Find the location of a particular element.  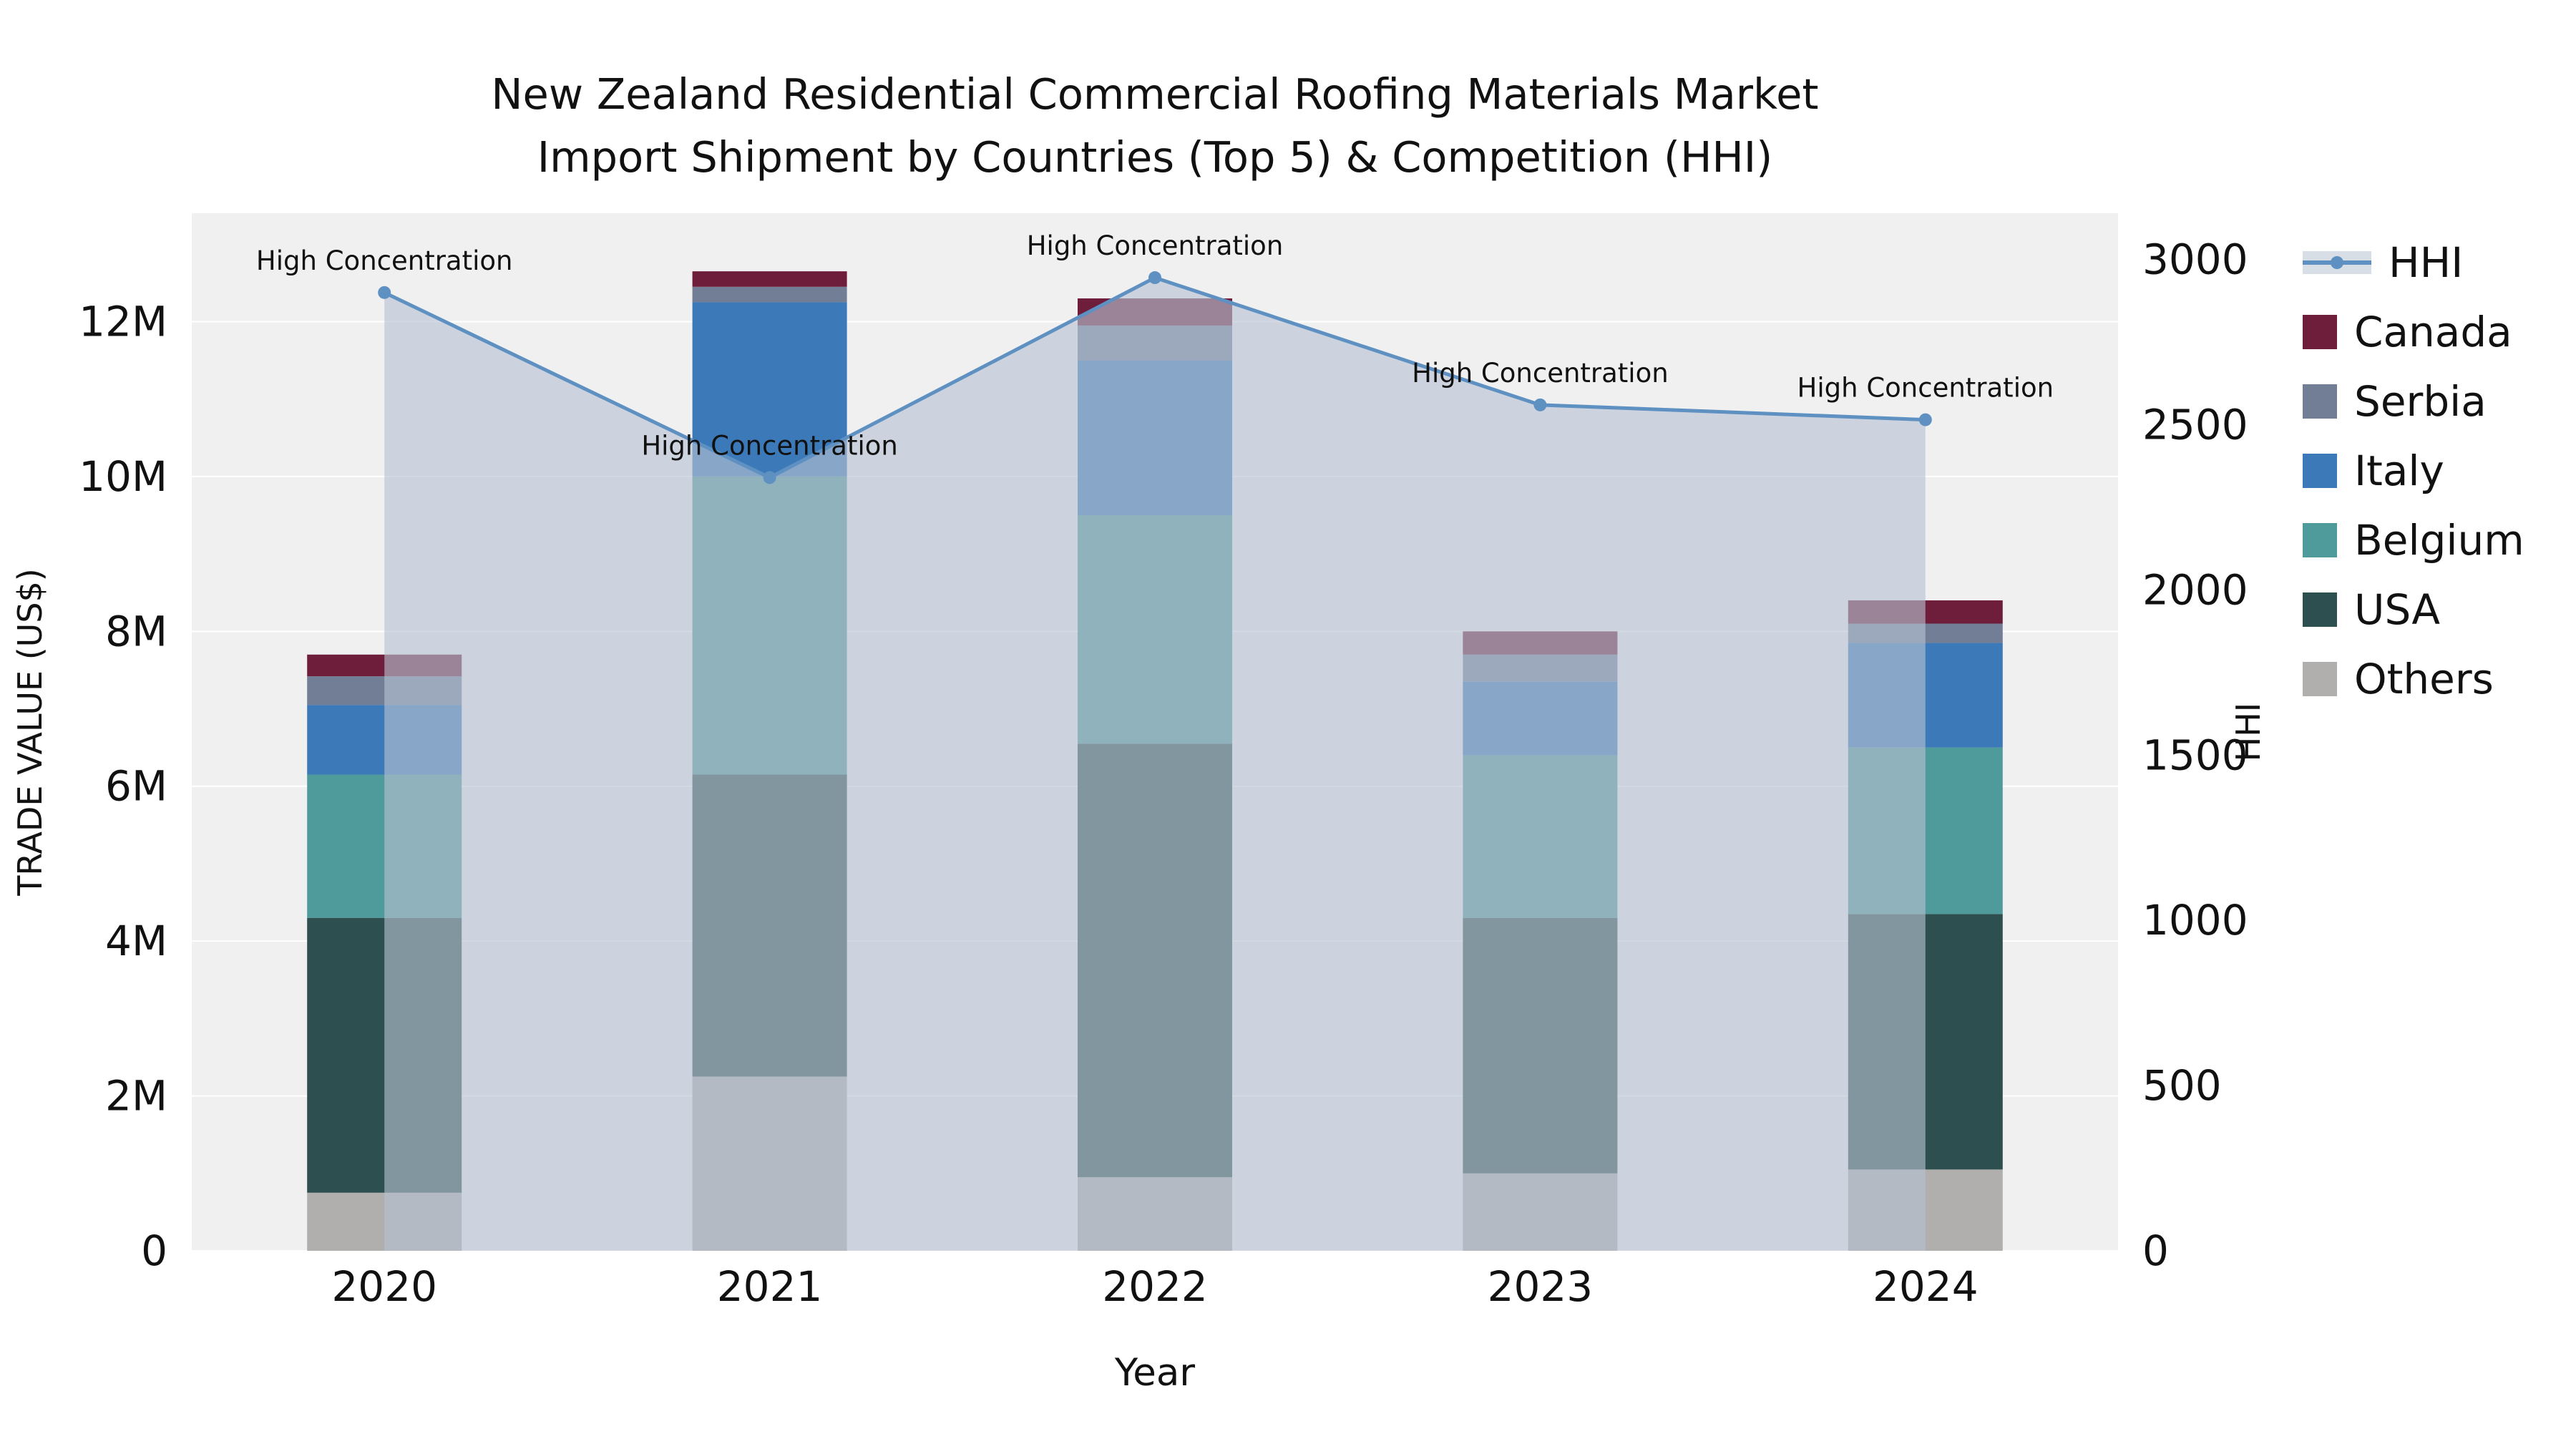

legend: HHI Canada Serbia Italy Belgium USA Others is located at coordinates (2413, 470).